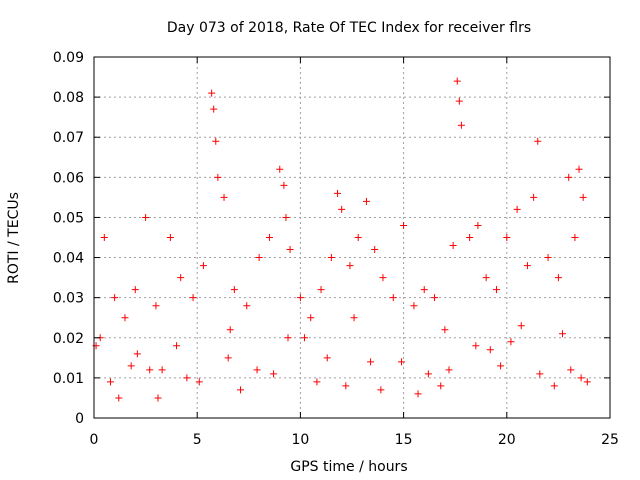 This screenshot has height=480, width=640. I want to click on y-tick-label: 0, so click(79, 419).